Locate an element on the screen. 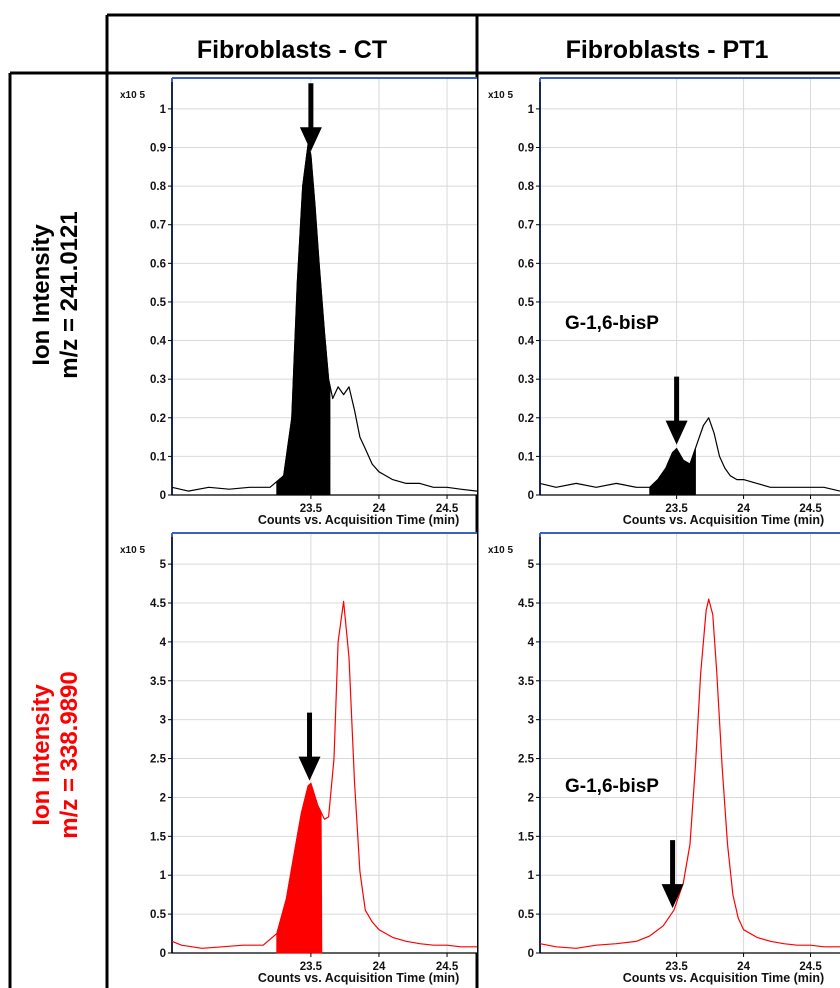 The width and height of the screenshot is (840, 988). row-label-top-line2: m/z = 241.0121 is located at coordinates (69, 294).